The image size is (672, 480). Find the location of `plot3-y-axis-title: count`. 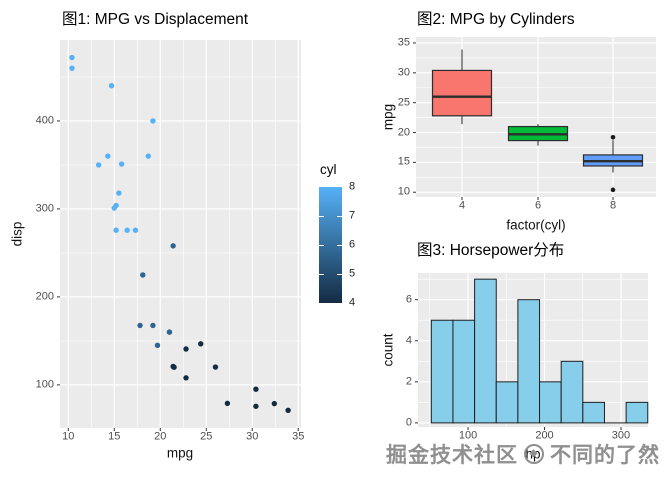

plot3-y-axis-title: count is located at coordinates (388, 350).